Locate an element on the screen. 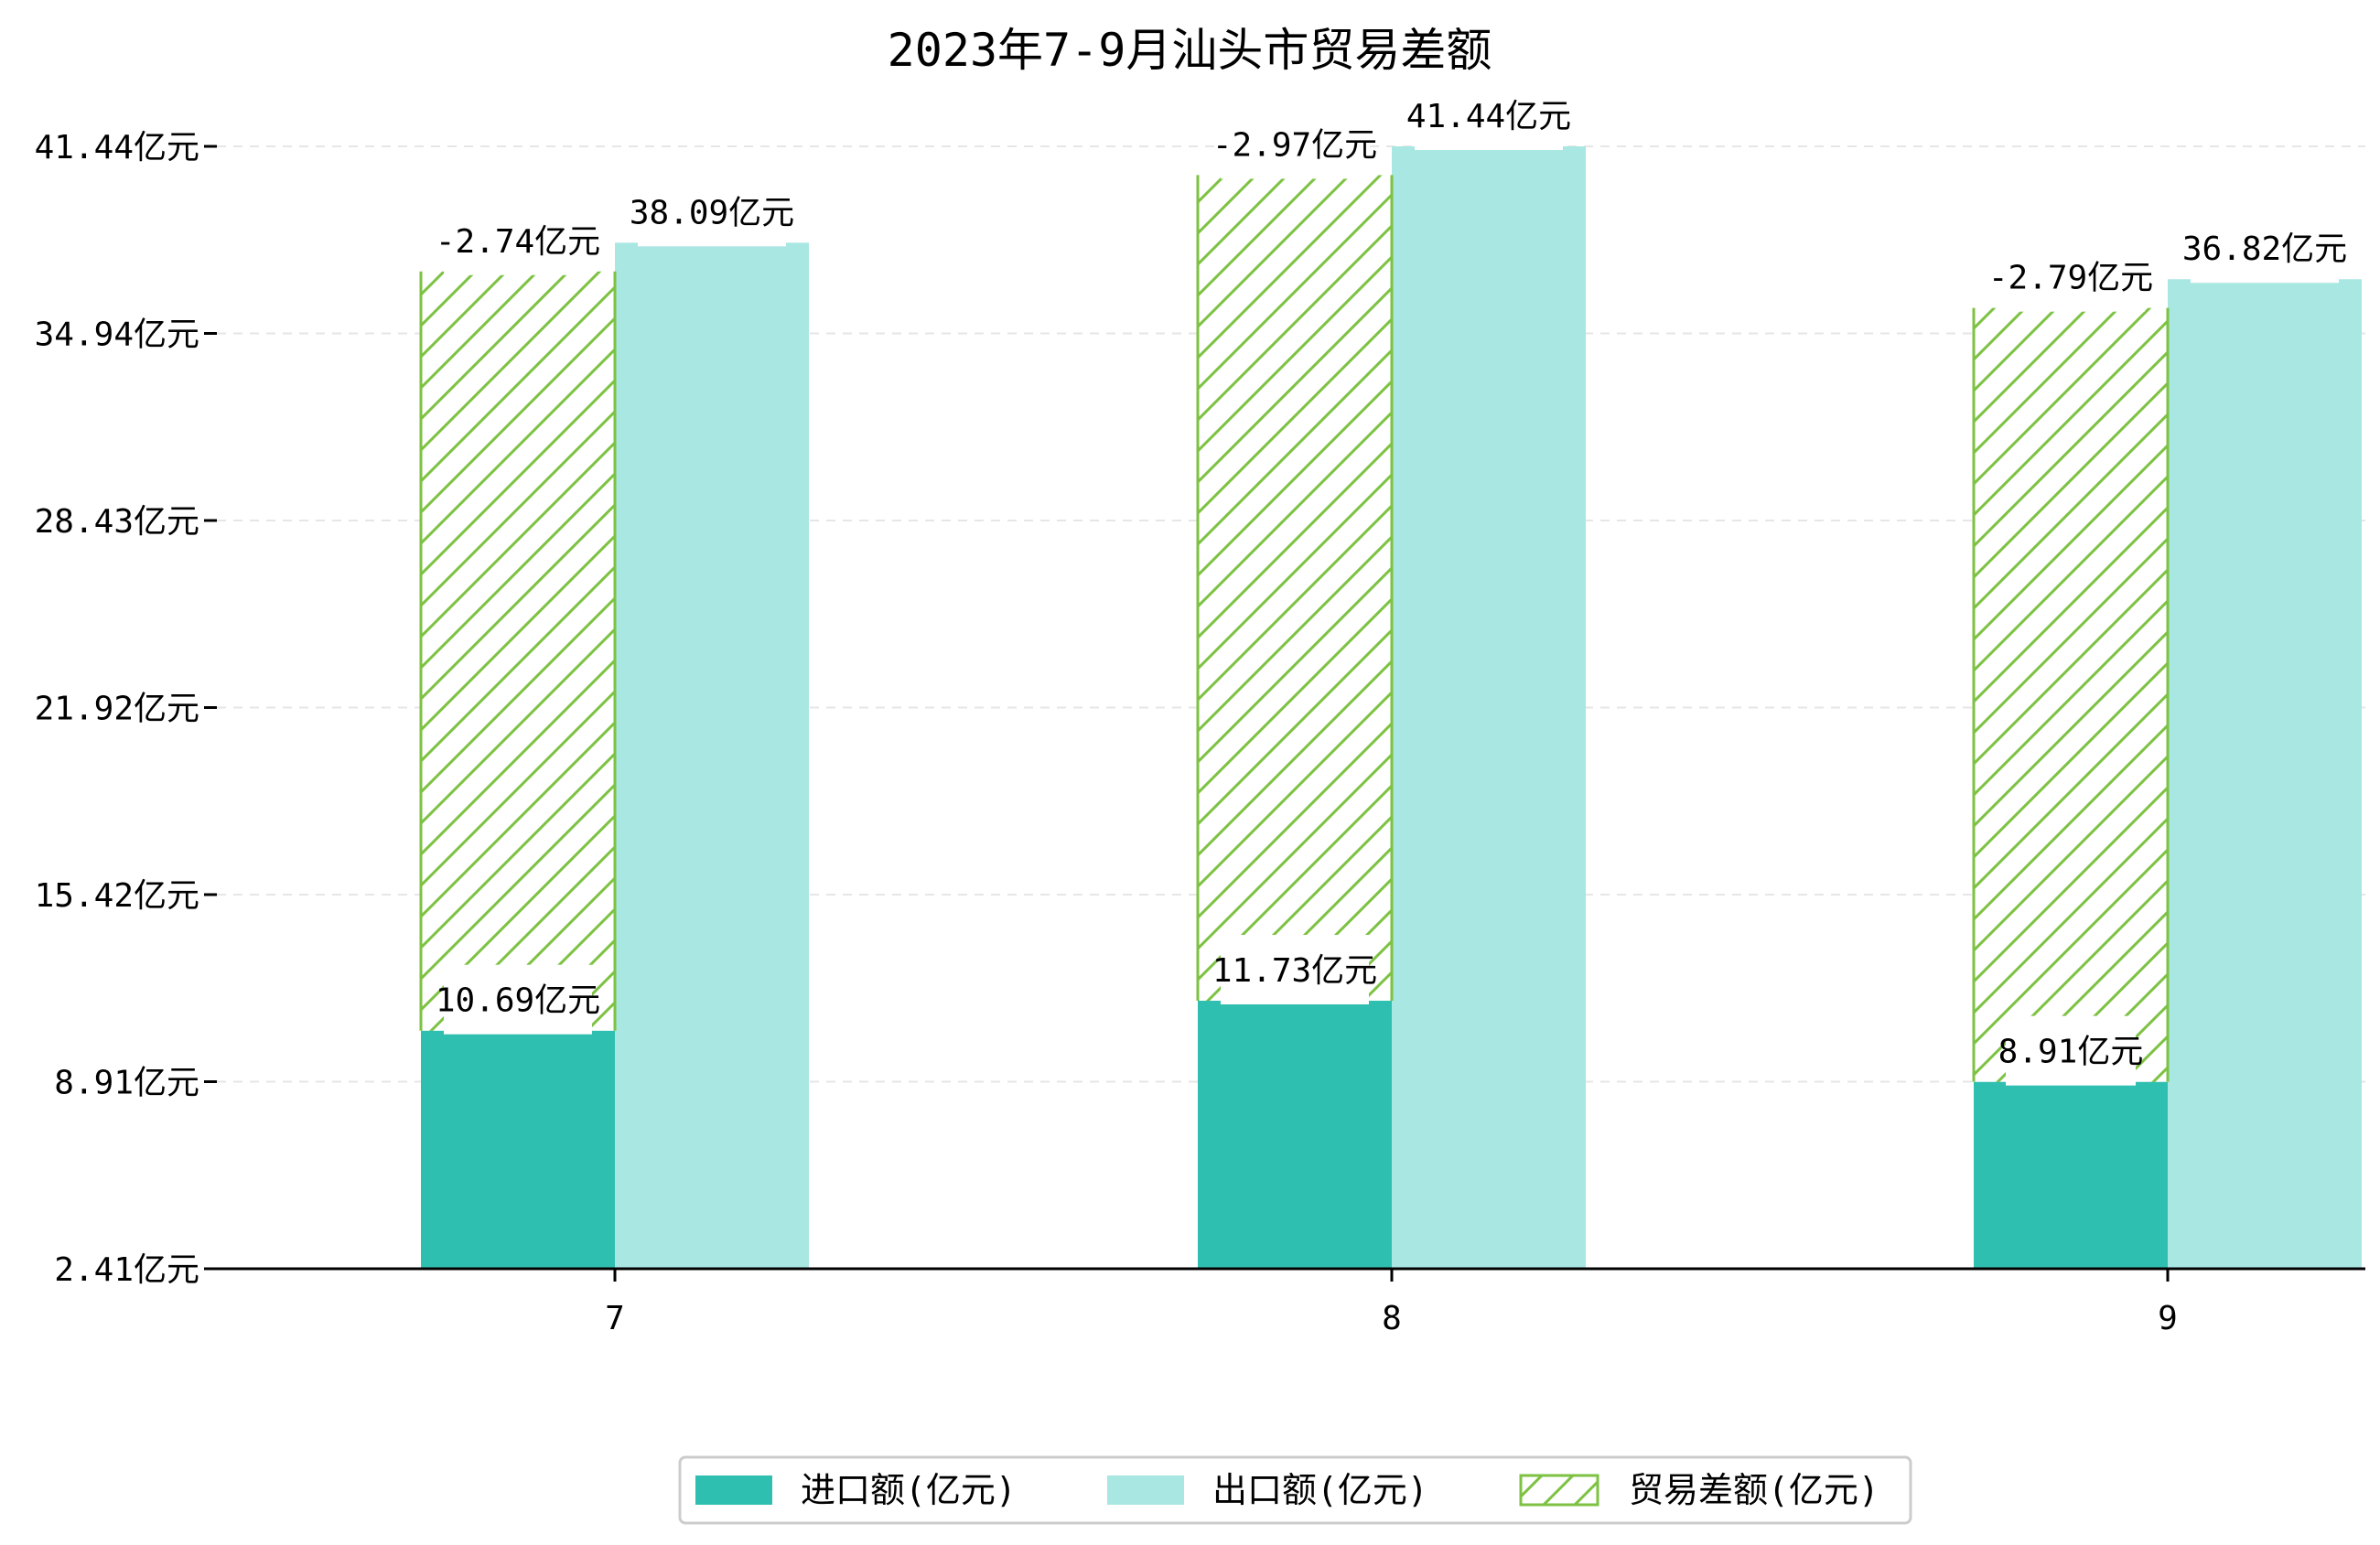  import-value-label: 10.69亿元 is located at coordinates (518, 1001).